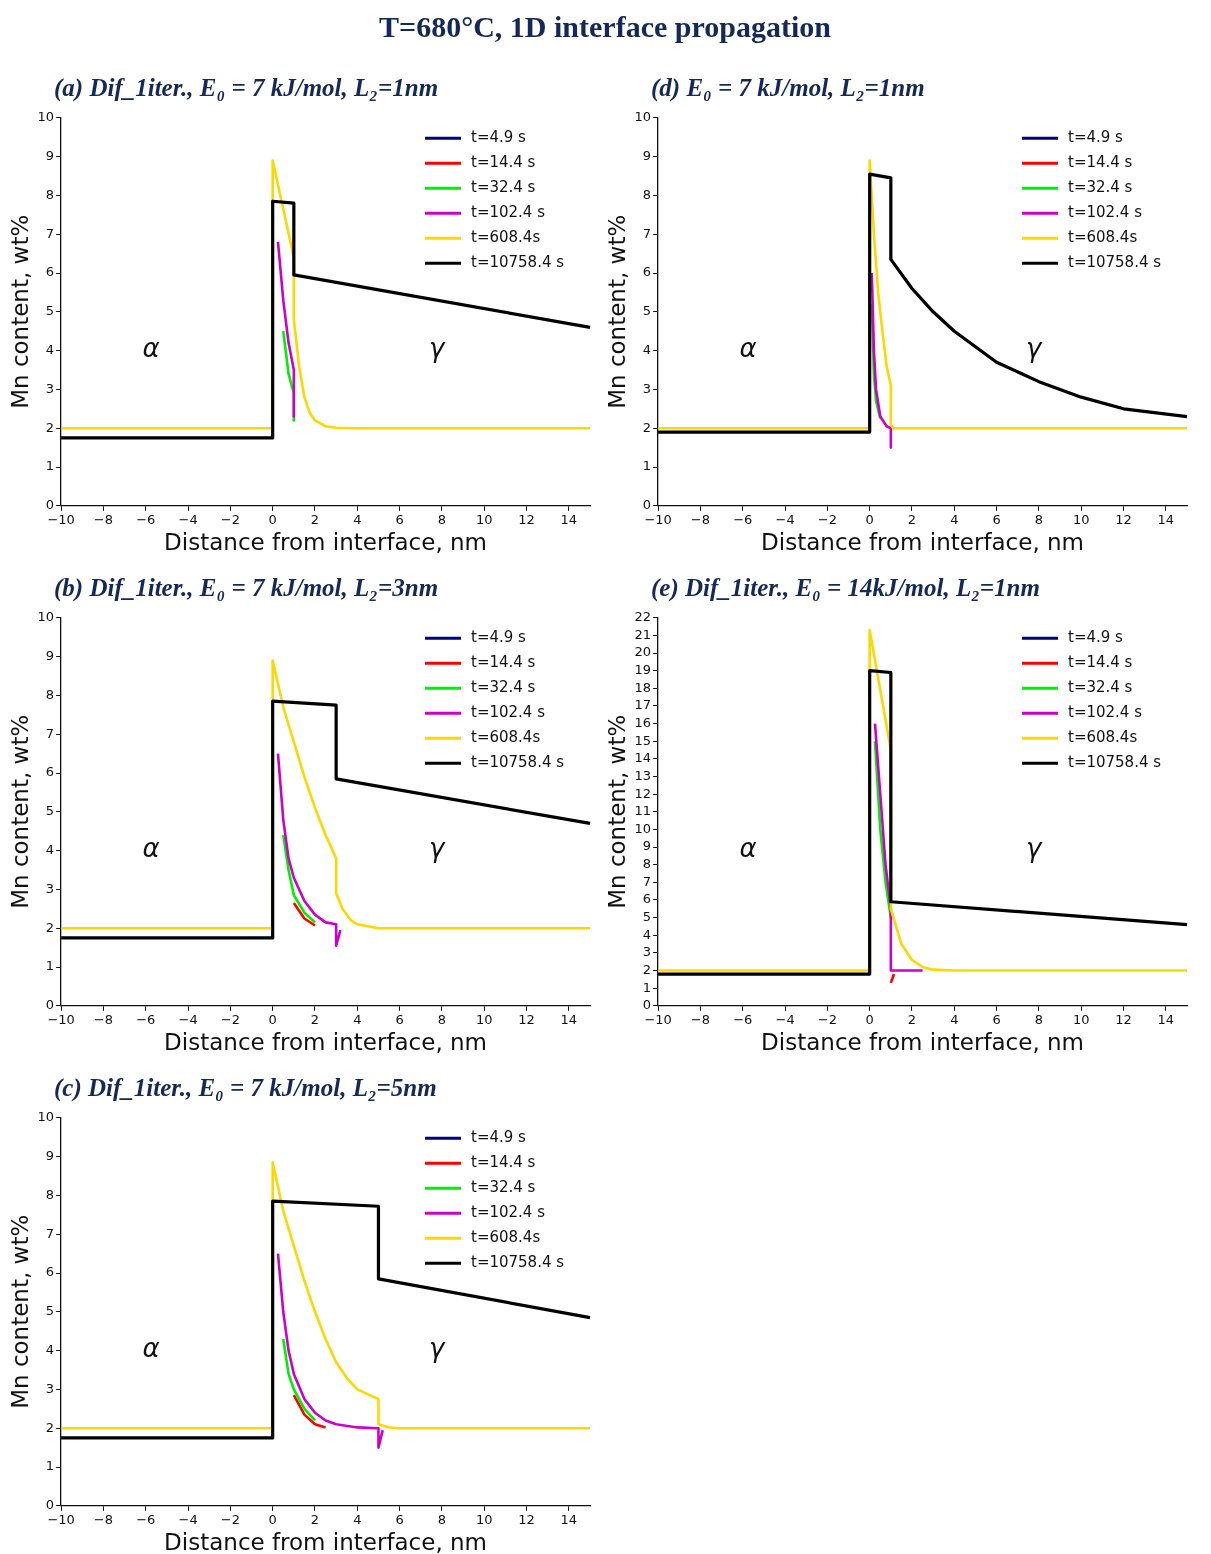 This screenshot has height=1554, width=1211. I want to click on y-tick-label: 15, so click(643, 740).